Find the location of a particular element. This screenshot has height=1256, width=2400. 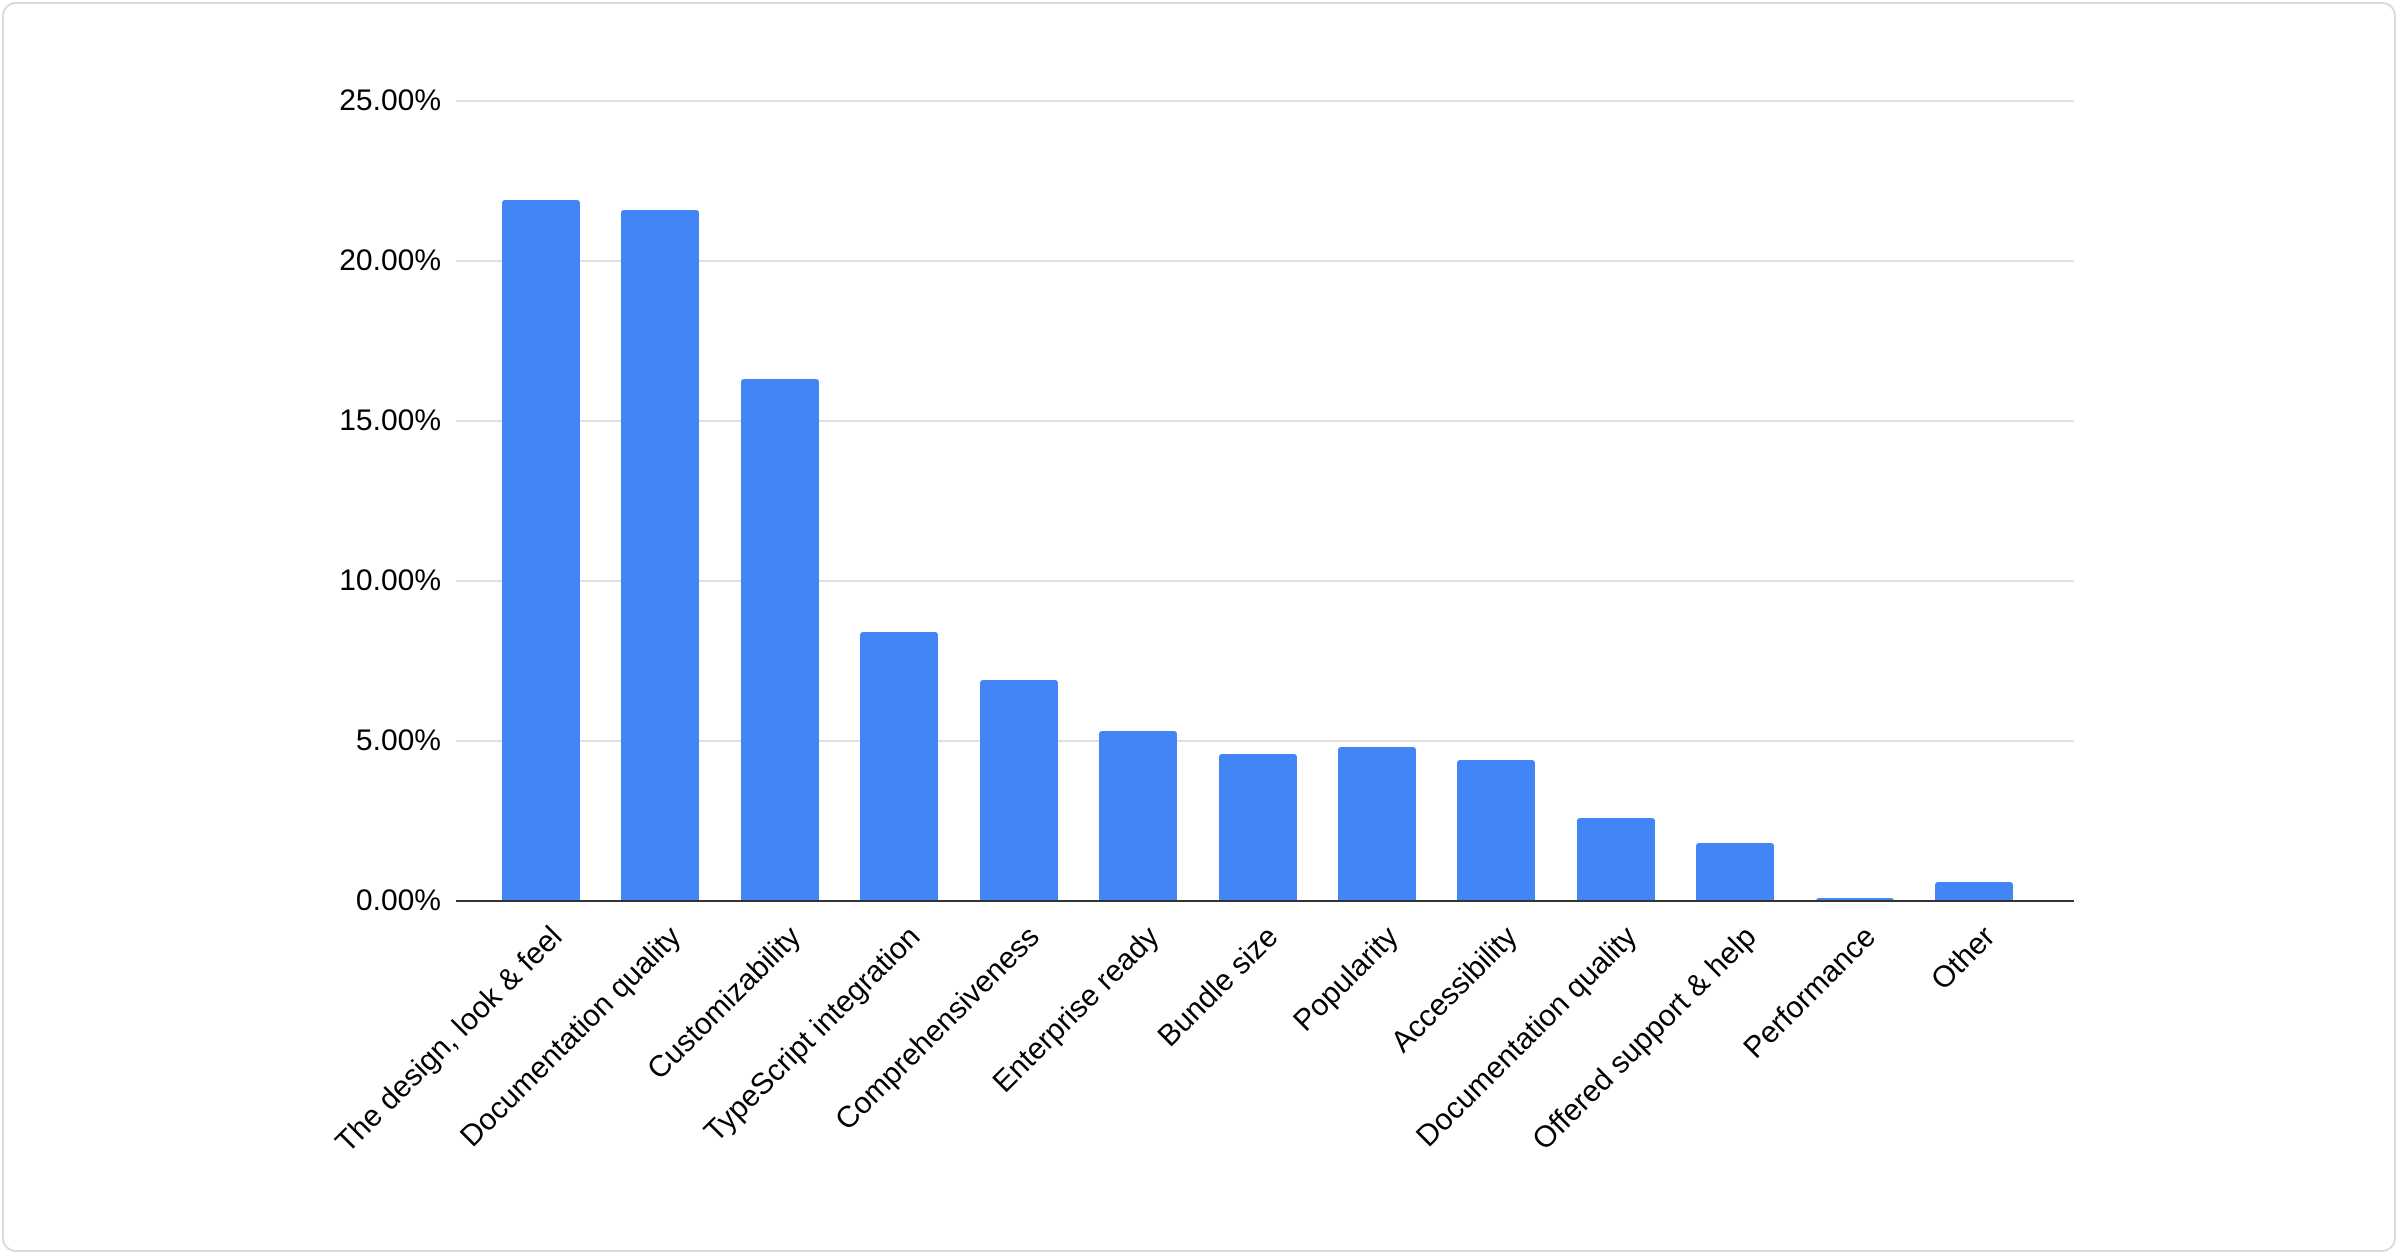

x-category-label: TypeScript integration is located at coordinates (812, 1034).